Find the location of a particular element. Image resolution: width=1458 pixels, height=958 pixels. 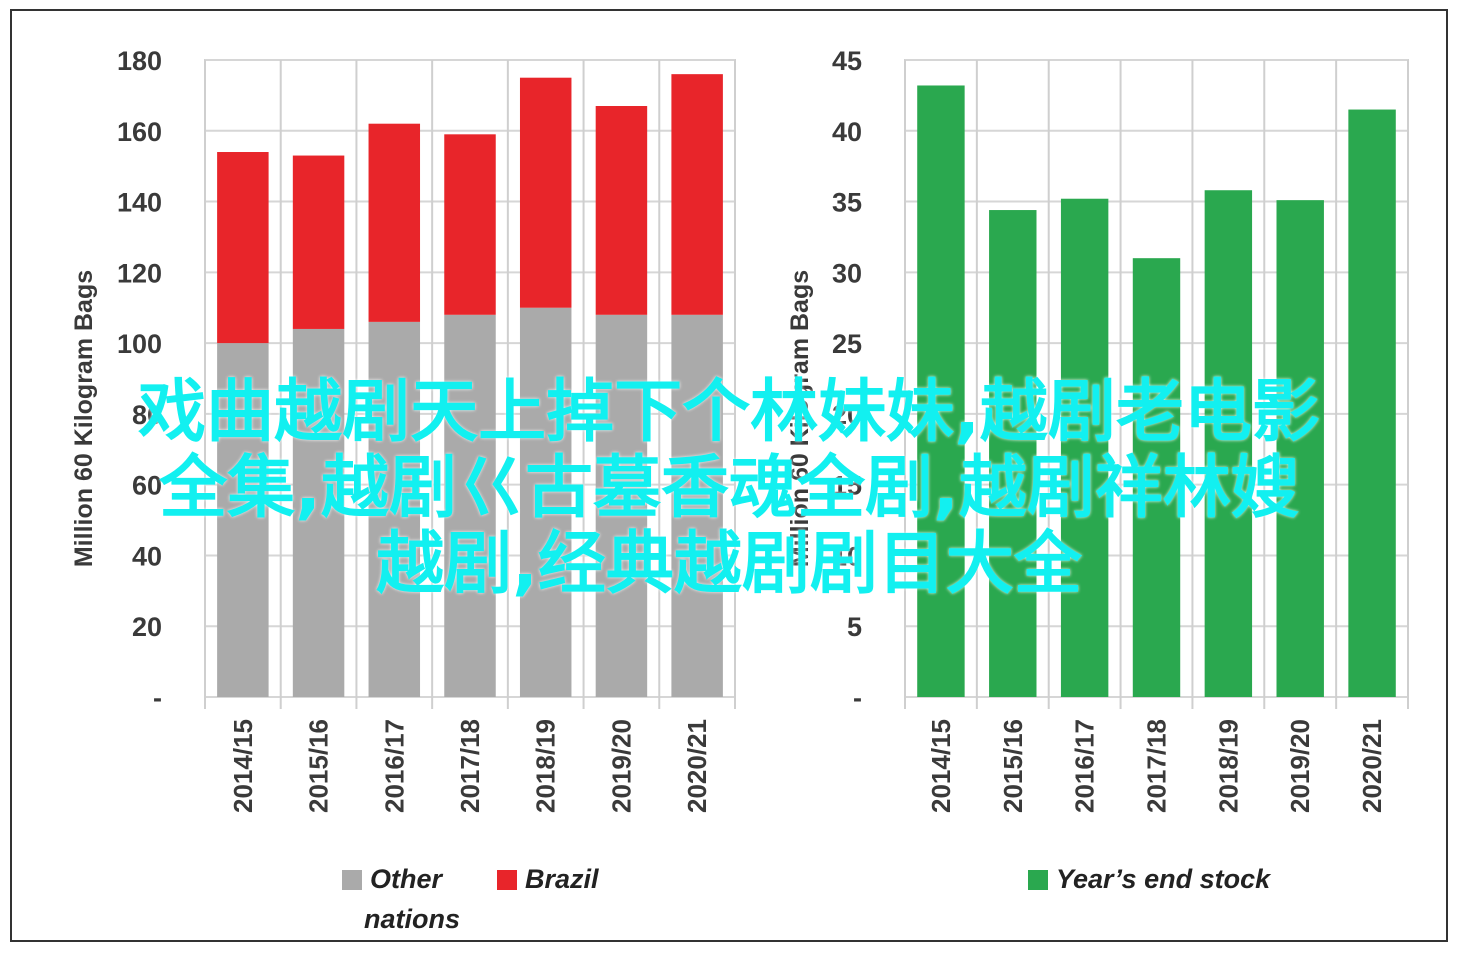

chart2-ytick-label: 35 is located at coordinates (847, 203).